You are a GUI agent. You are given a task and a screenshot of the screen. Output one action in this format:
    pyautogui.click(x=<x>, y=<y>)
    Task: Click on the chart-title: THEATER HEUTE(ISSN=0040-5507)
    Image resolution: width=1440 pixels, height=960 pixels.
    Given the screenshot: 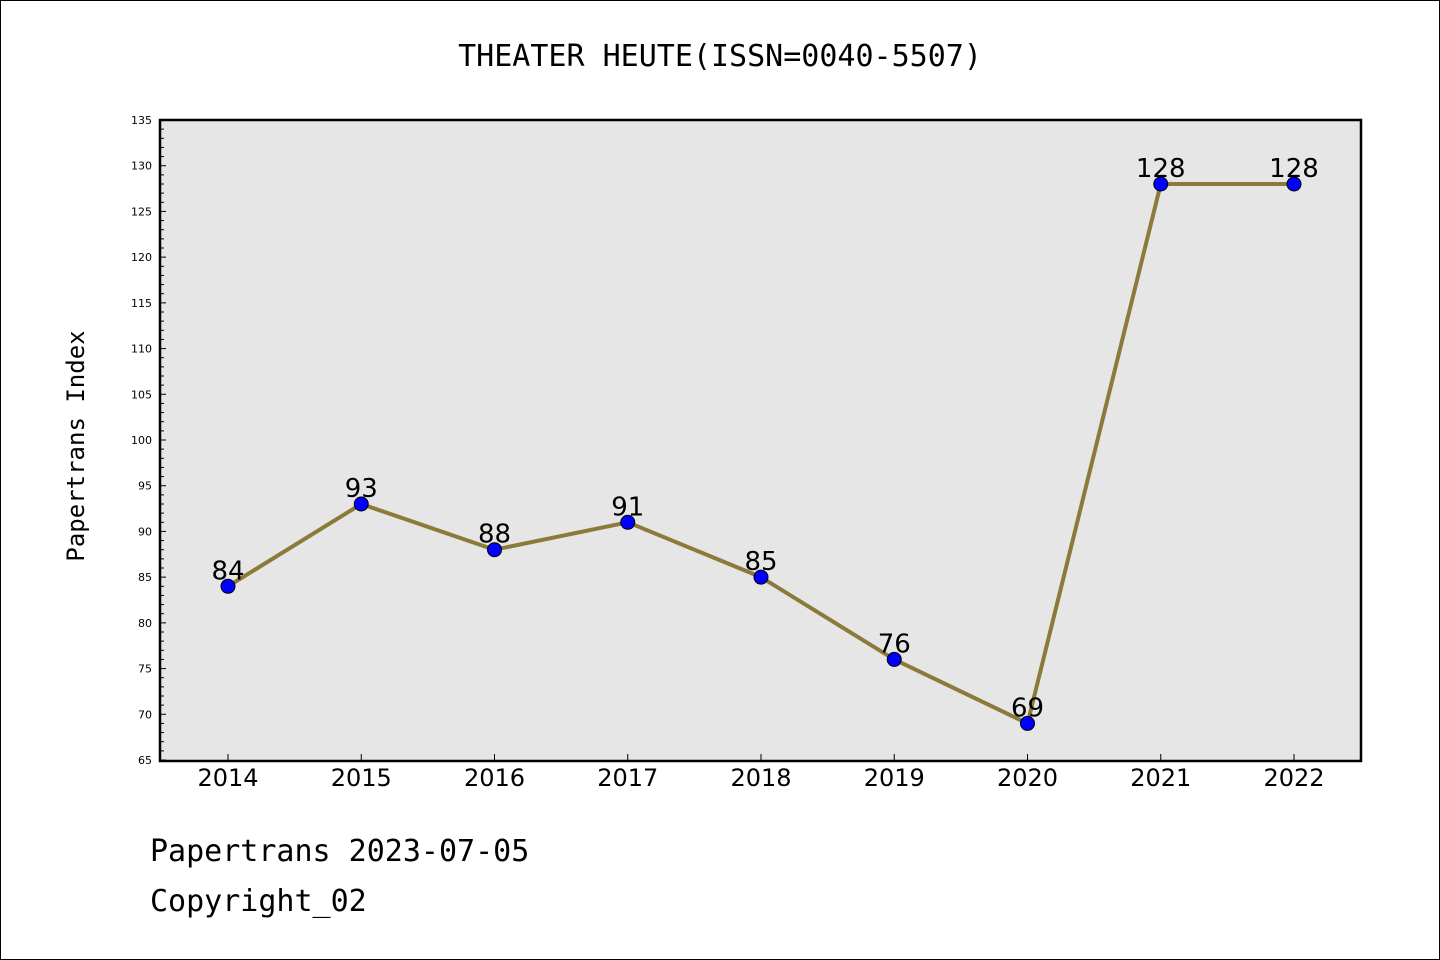 What is the action you would take?
    pyautogui.click(x=720, y=56)
    